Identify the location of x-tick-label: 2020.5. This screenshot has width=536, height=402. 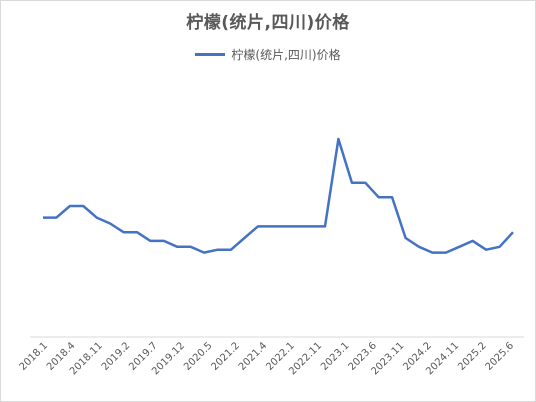
(198, 356).